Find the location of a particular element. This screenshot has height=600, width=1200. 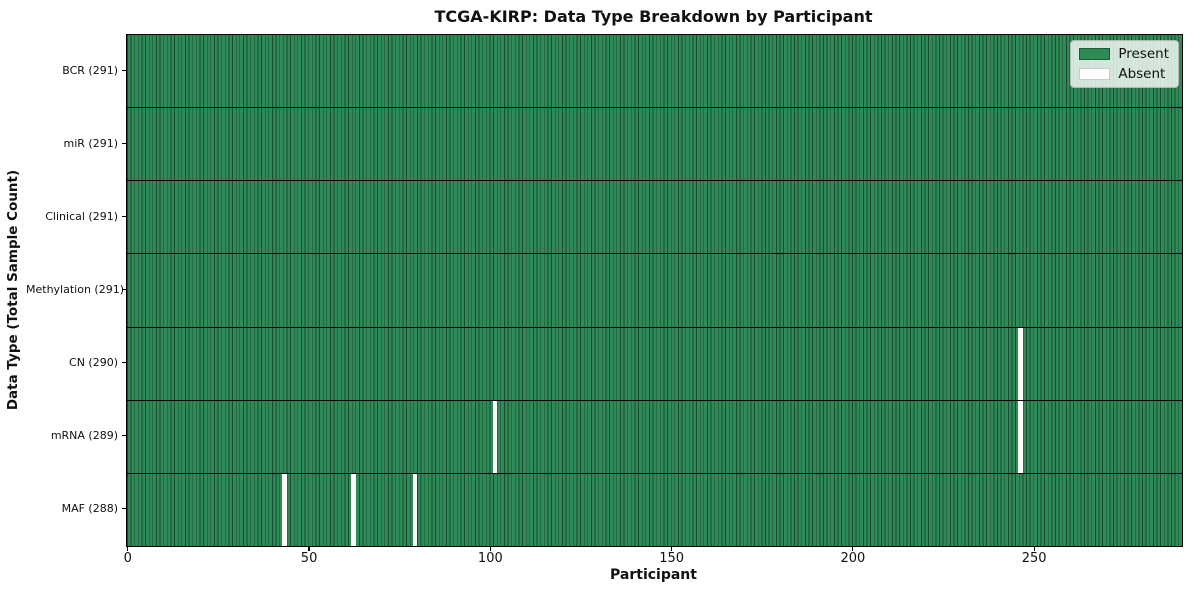

present-swatch-icon is located at coordinates (1095, 54).